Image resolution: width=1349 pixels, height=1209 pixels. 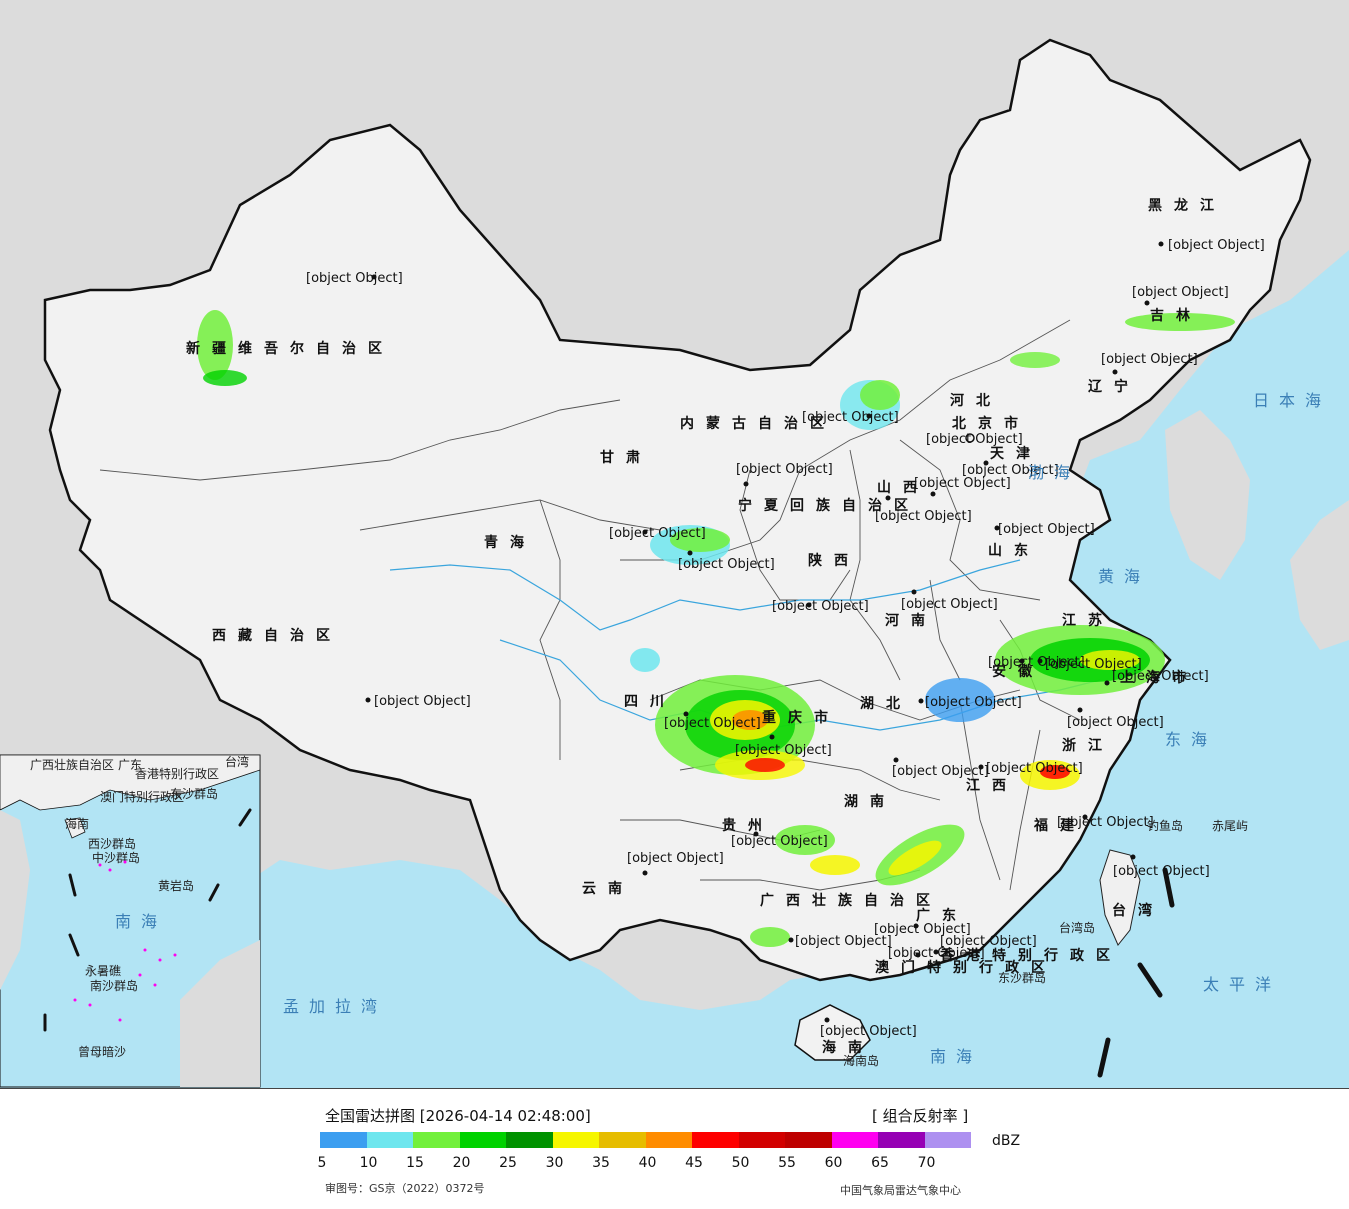 What do you see at coordinates (1077, 927) in the screenshot?
I see `svg-text: 台湾岛` at bounding box center [1077, 927].